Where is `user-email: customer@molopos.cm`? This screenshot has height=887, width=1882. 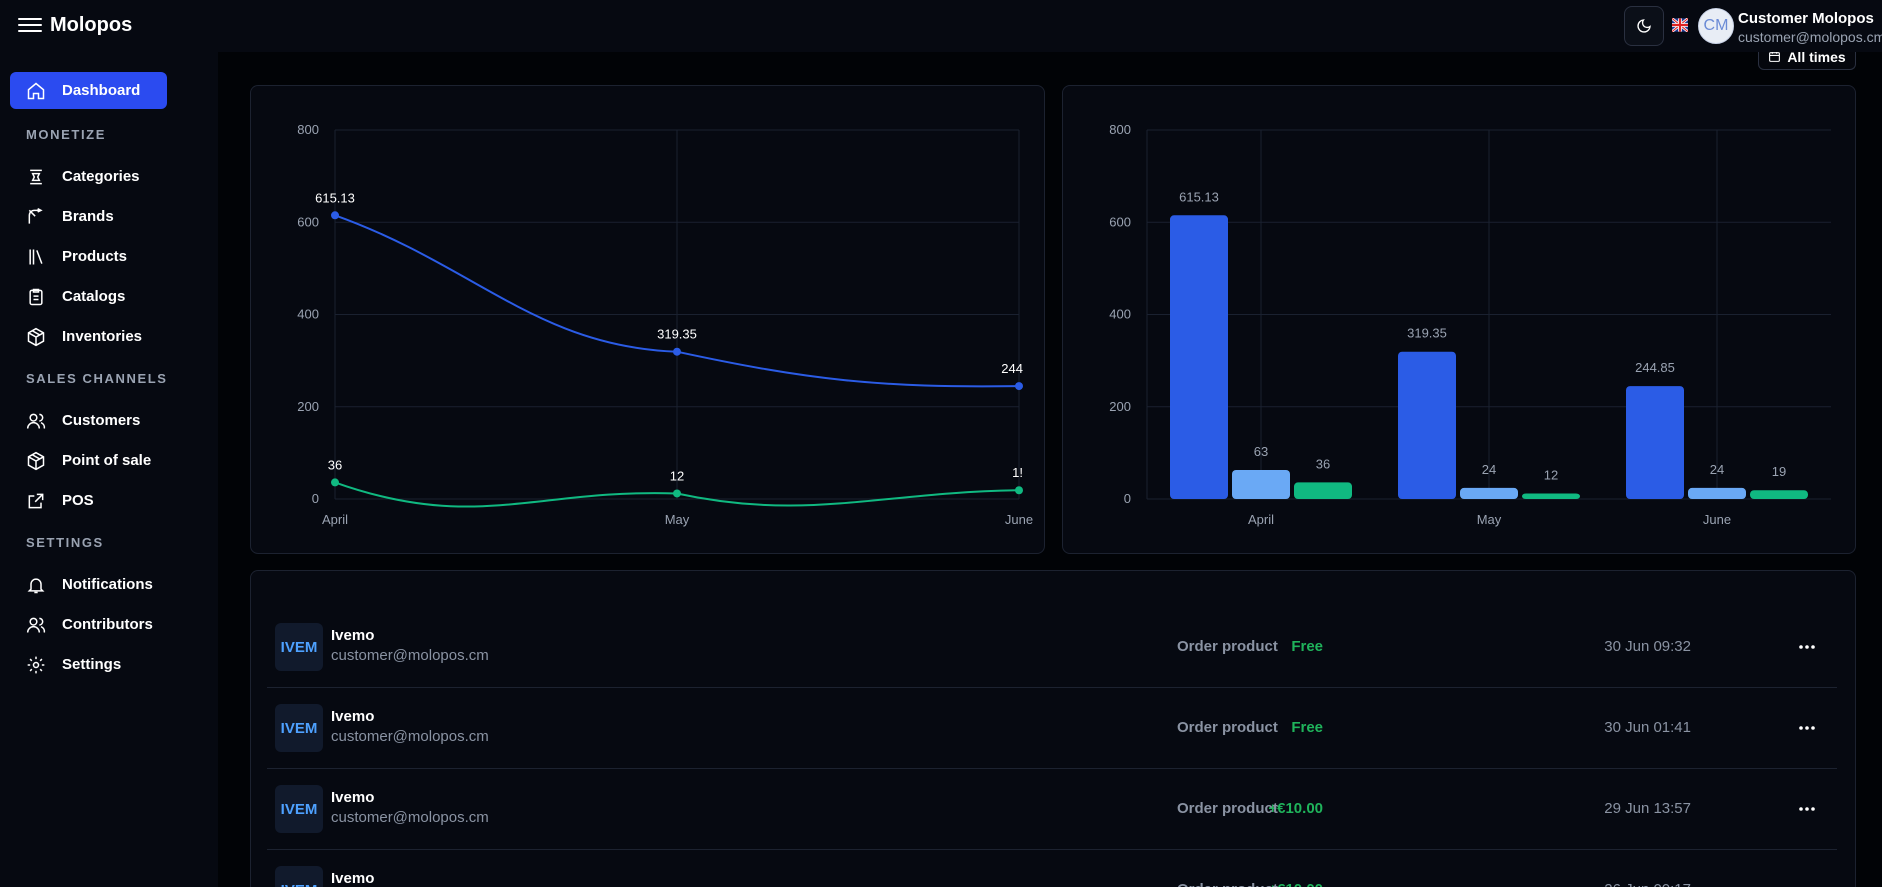 user-email: customer@molopos.cm is located at coordinates (1810, 37).